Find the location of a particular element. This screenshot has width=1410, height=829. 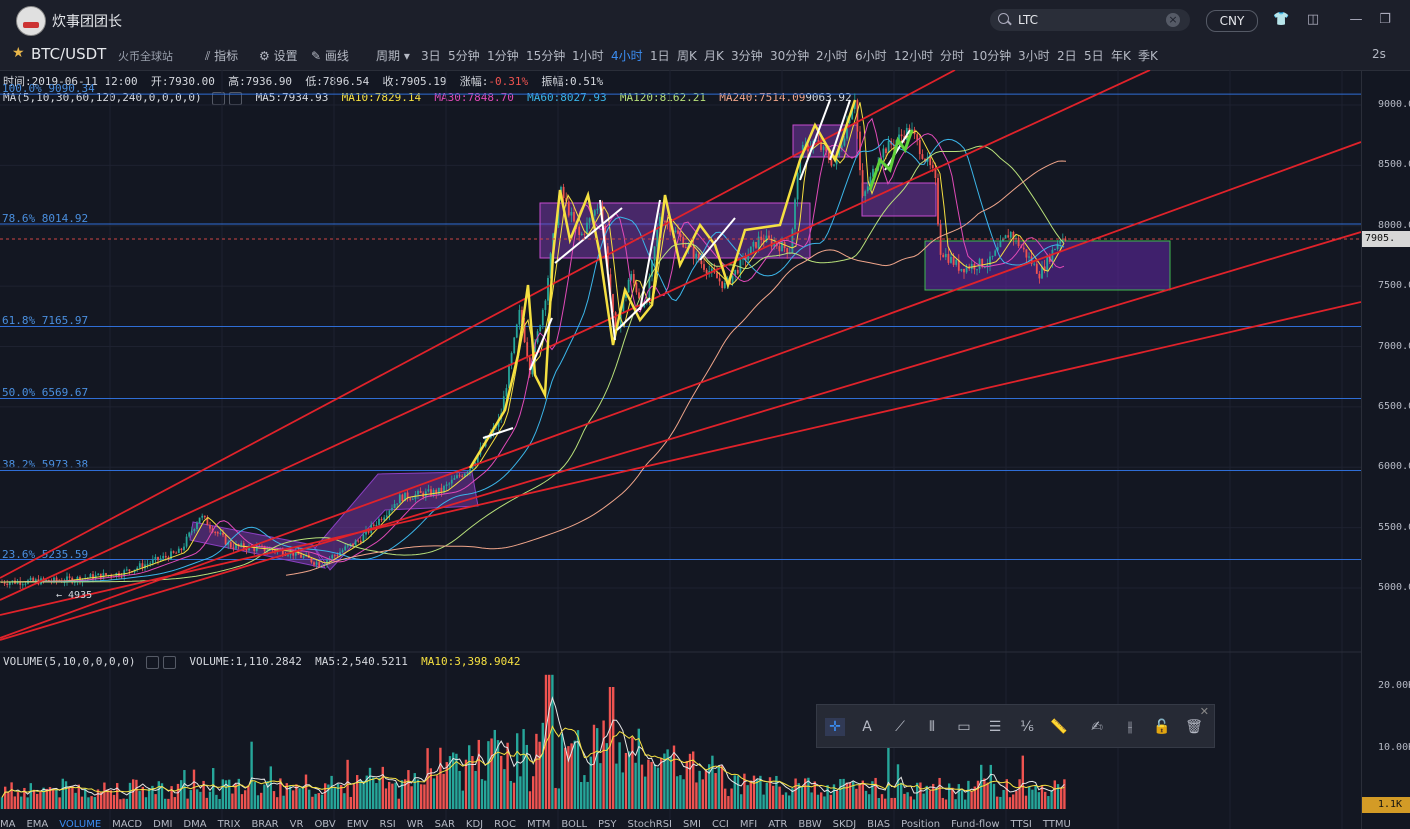

ruler-tool-icon: 📏 is located at coordinates (1059, 727).